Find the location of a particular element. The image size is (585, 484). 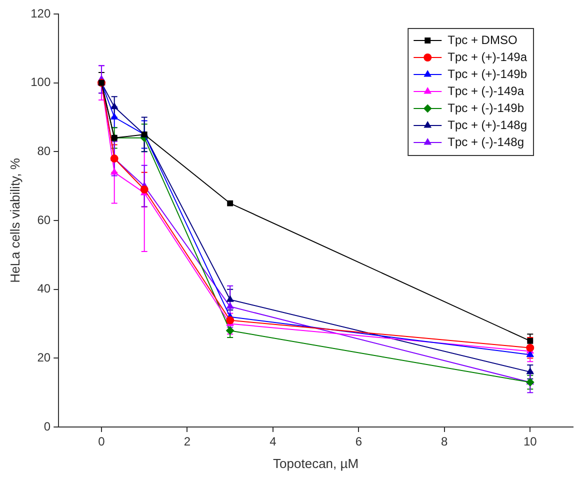

y-tick-label: 100 is located at coordinates (40, 82).